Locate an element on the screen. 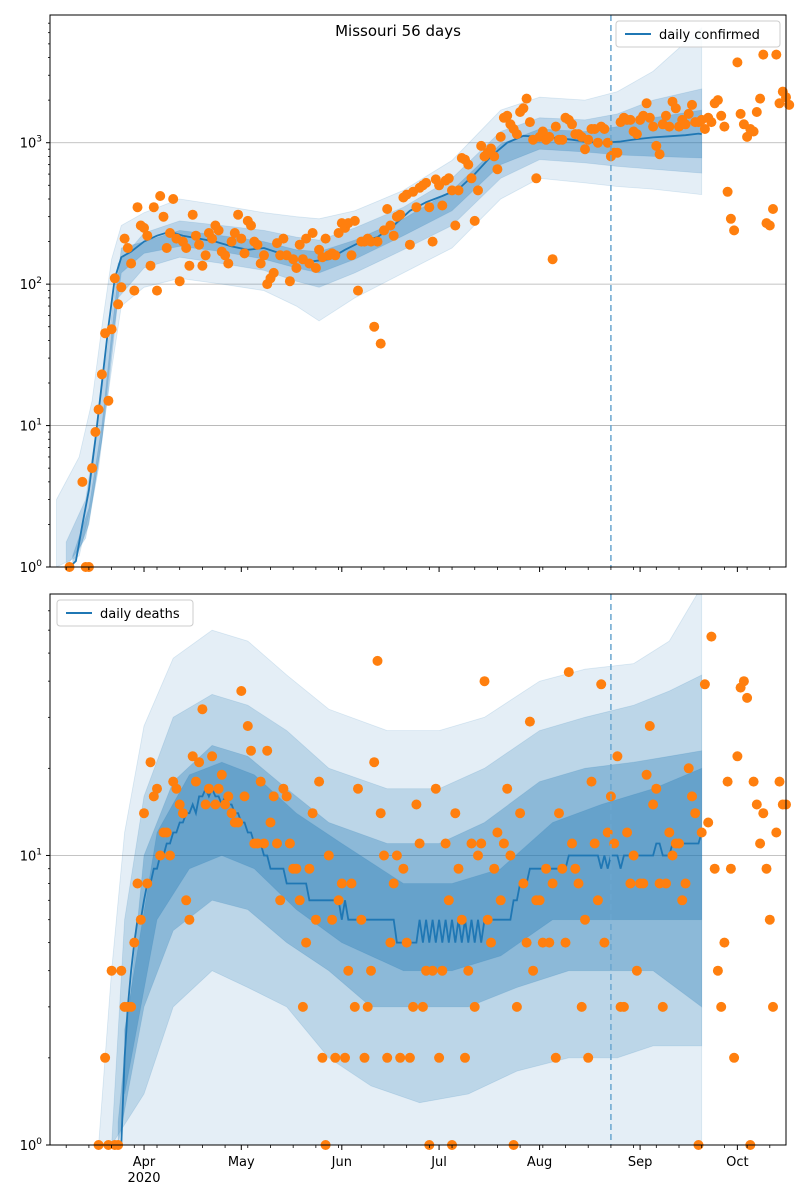  x-tick-label: Aug is located at coordinates (539, 1162).